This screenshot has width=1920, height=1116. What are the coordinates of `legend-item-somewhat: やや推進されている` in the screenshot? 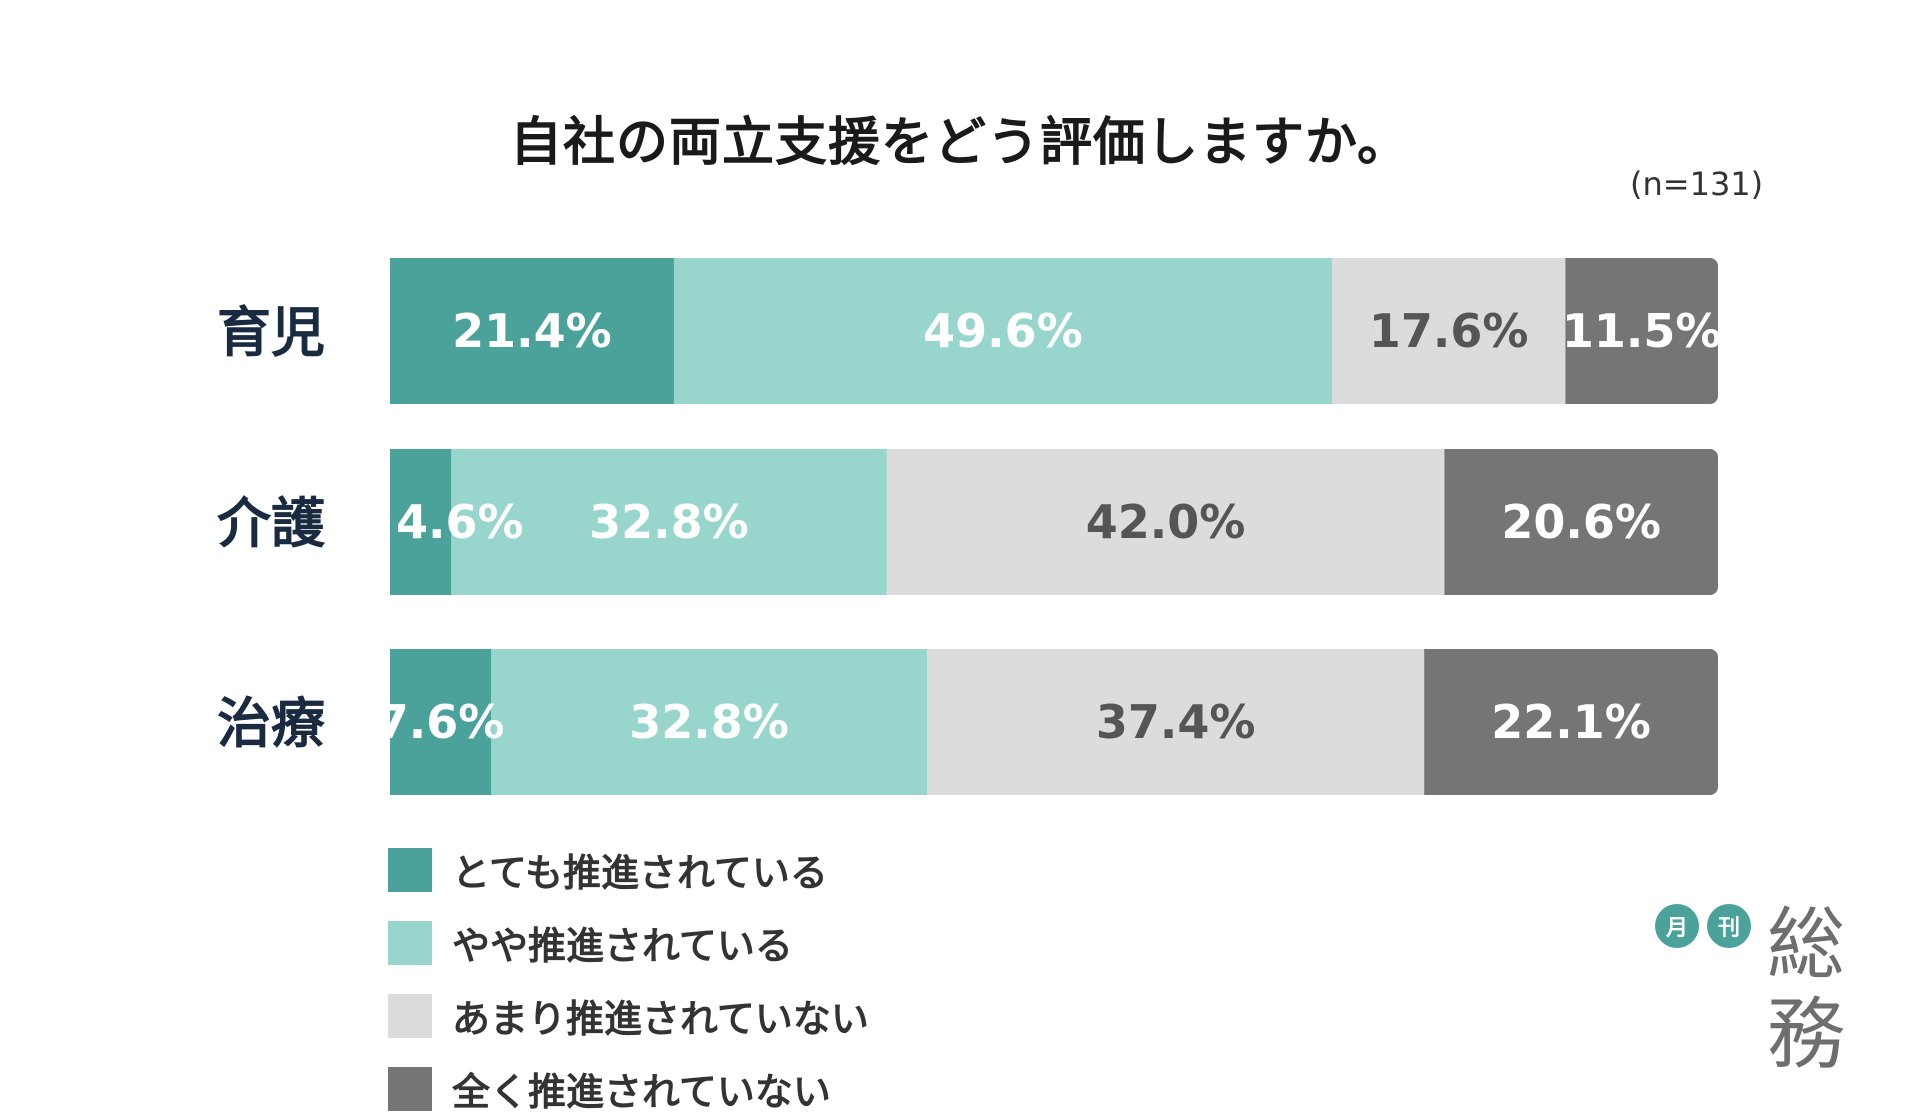 It's located at (660, 942).